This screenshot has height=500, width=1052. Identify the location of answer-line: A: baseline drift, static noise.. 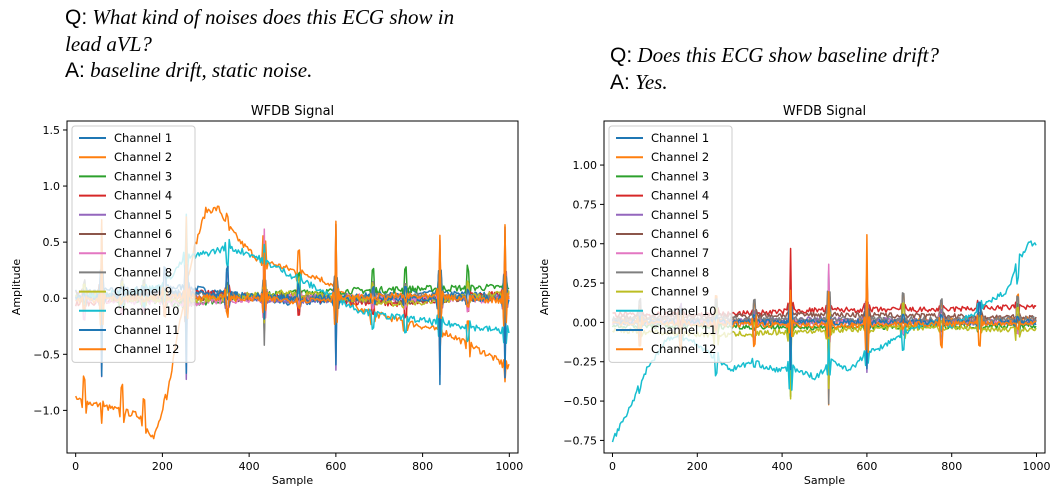
(275, 70).